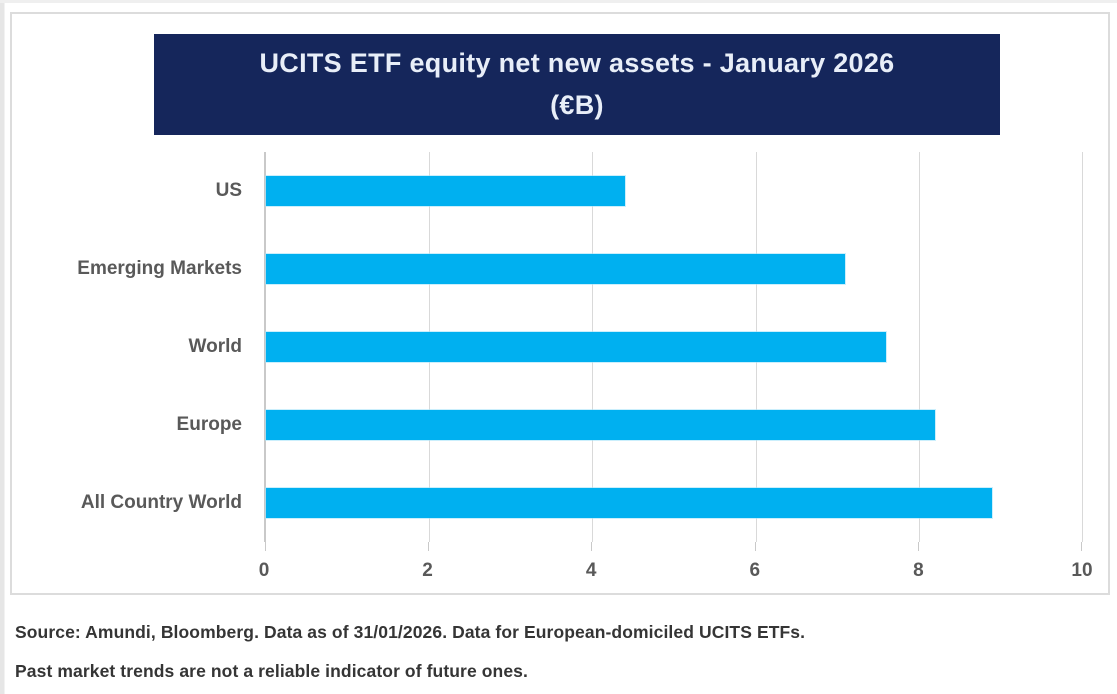 The width and height of the screenshot is (1117, 694). Describe the element at coordinates (228, 190) in the screenshot. I see `category-label-us: US` at that location.